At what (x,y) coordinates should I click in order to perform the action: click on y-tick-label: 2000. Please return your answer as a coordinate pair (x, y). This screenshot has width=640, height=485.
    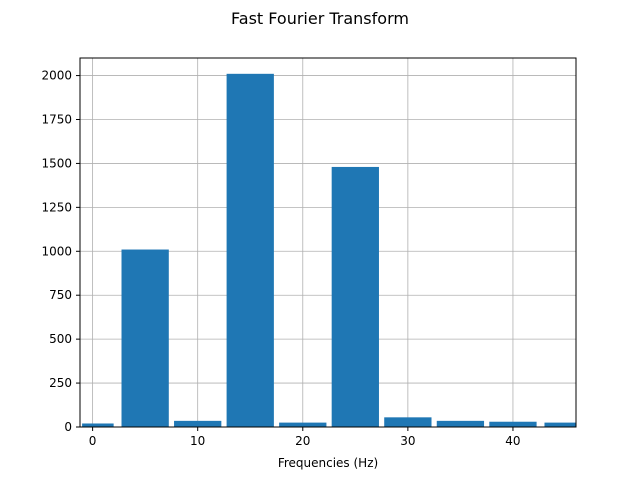
    Looking at the image, I should click on (56, 76).